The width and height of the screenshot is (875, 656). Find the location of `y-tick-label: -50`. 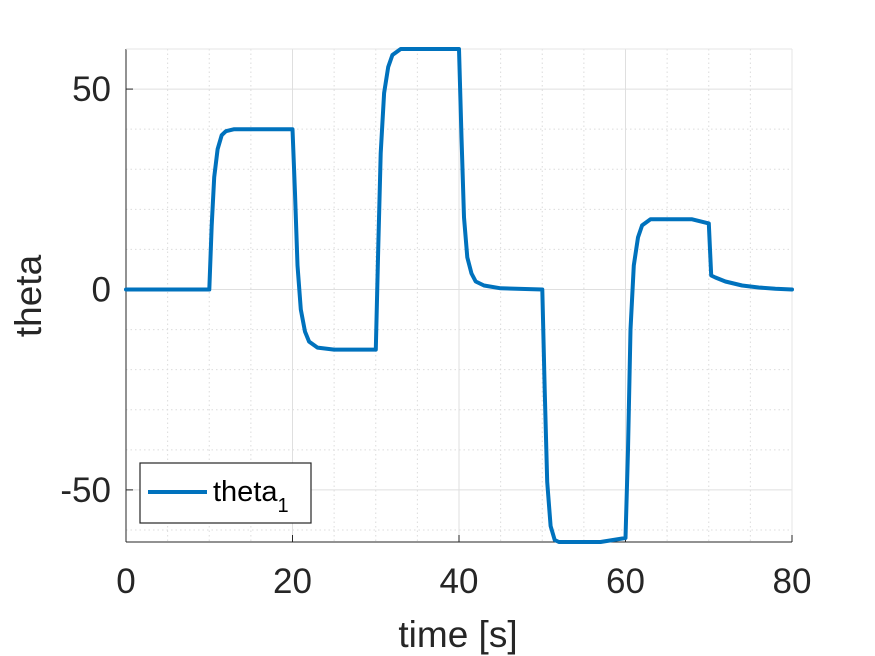

y-tick-label: -50 is located at coordinates (85, 490).